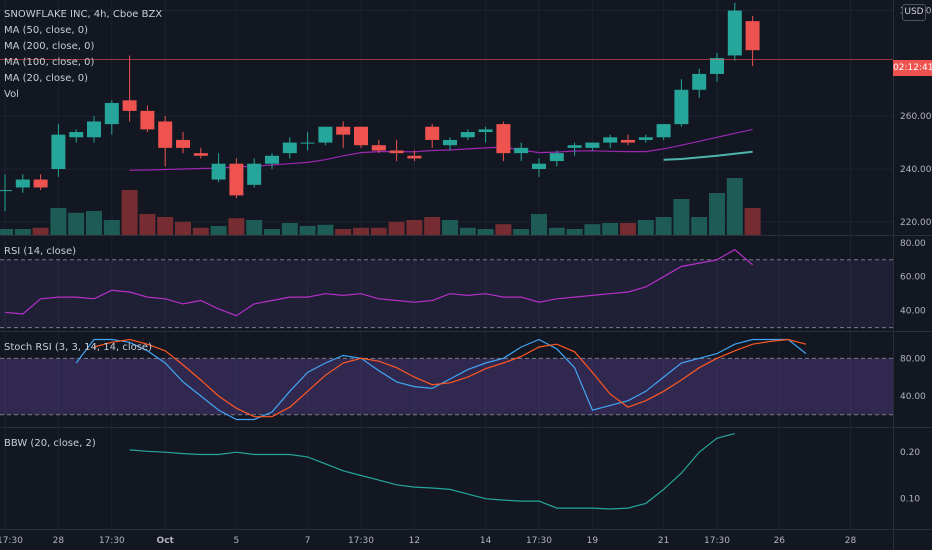  I want to click on rsi-band-fill, so click(446, 293).